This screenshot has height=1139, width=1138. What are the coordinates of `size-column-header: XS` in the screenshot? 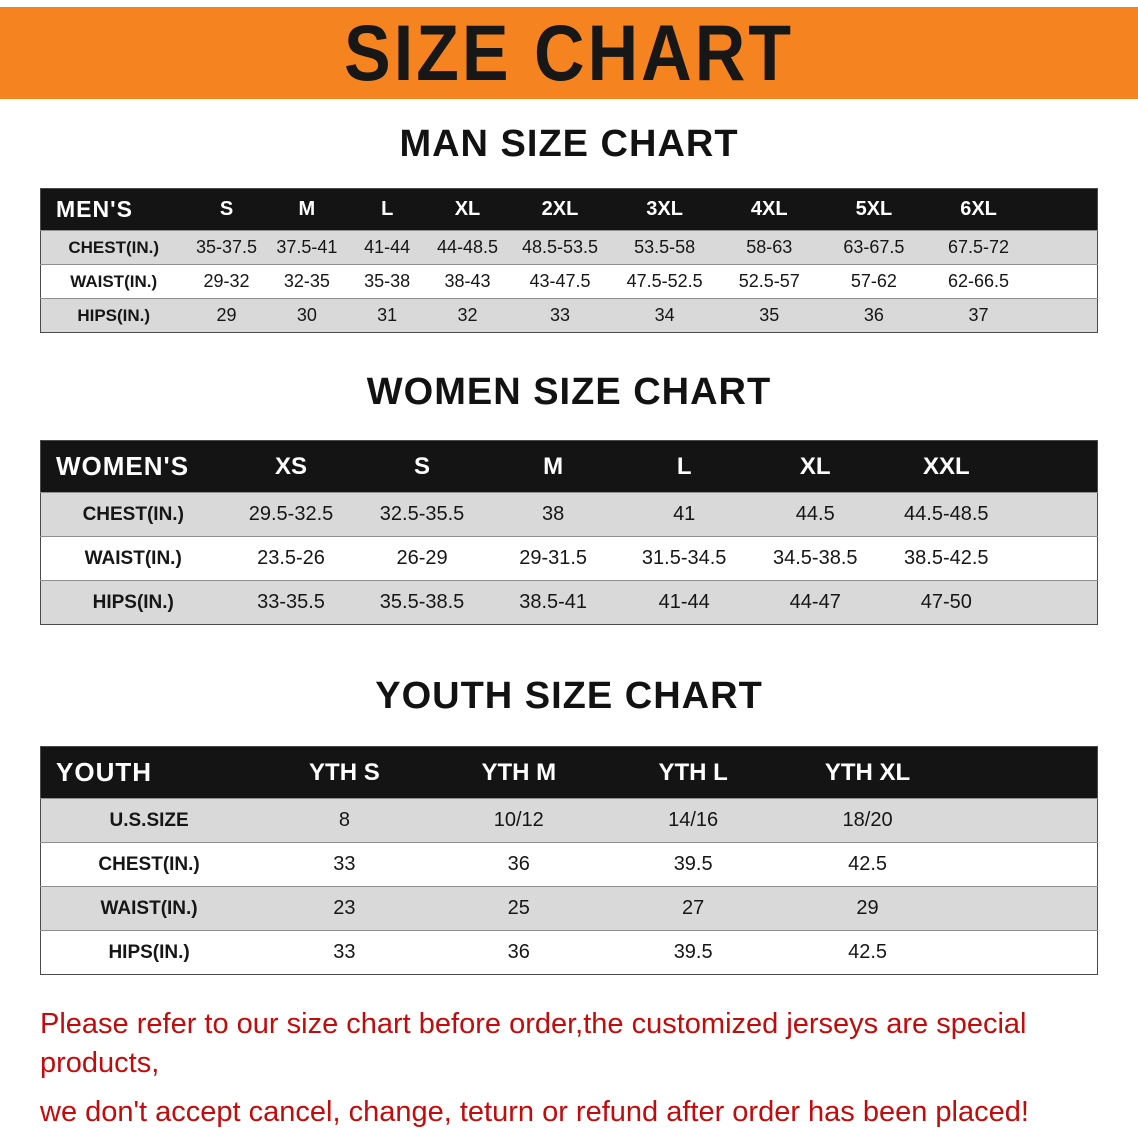 It's located at (291, 466).